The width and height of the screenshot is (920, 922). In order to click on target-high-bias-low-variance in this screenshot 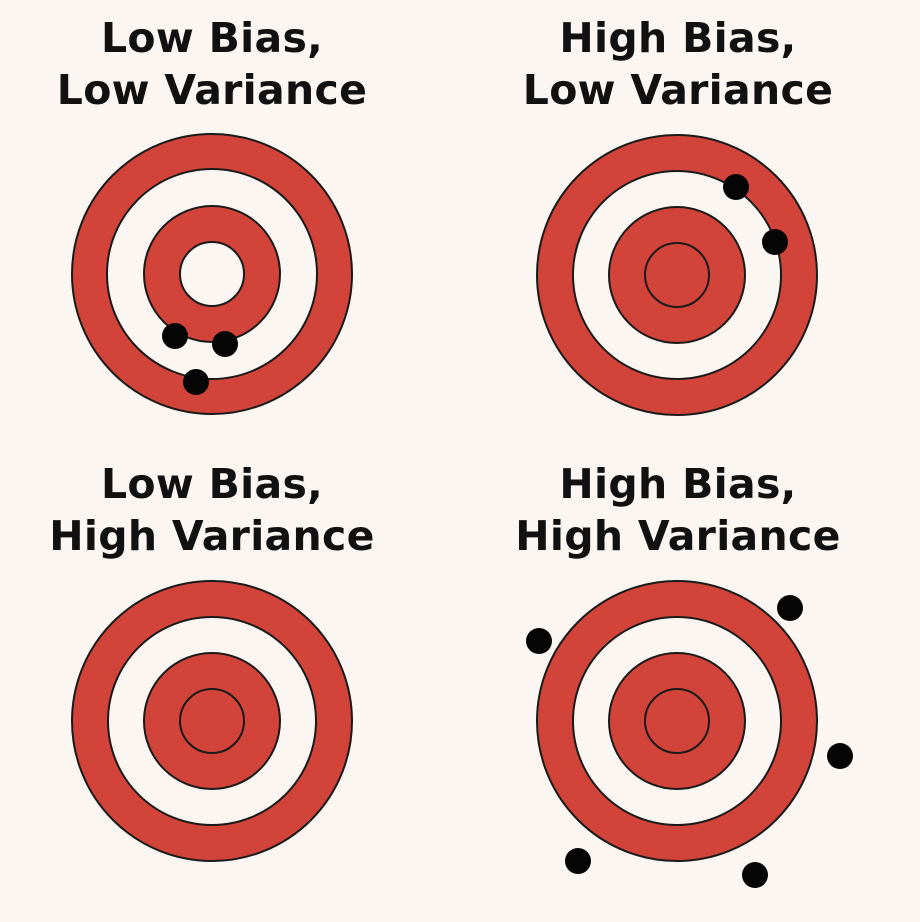, I will do `click(677, 275)`.